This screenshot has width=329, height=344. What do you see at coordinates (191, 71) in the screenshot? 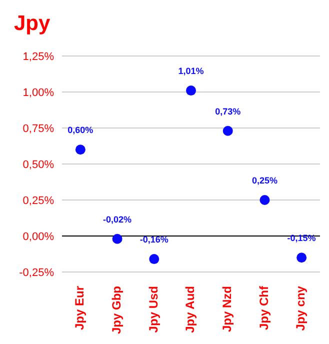
I see `data-label: 1,01%` at bounding box center [191, 71].